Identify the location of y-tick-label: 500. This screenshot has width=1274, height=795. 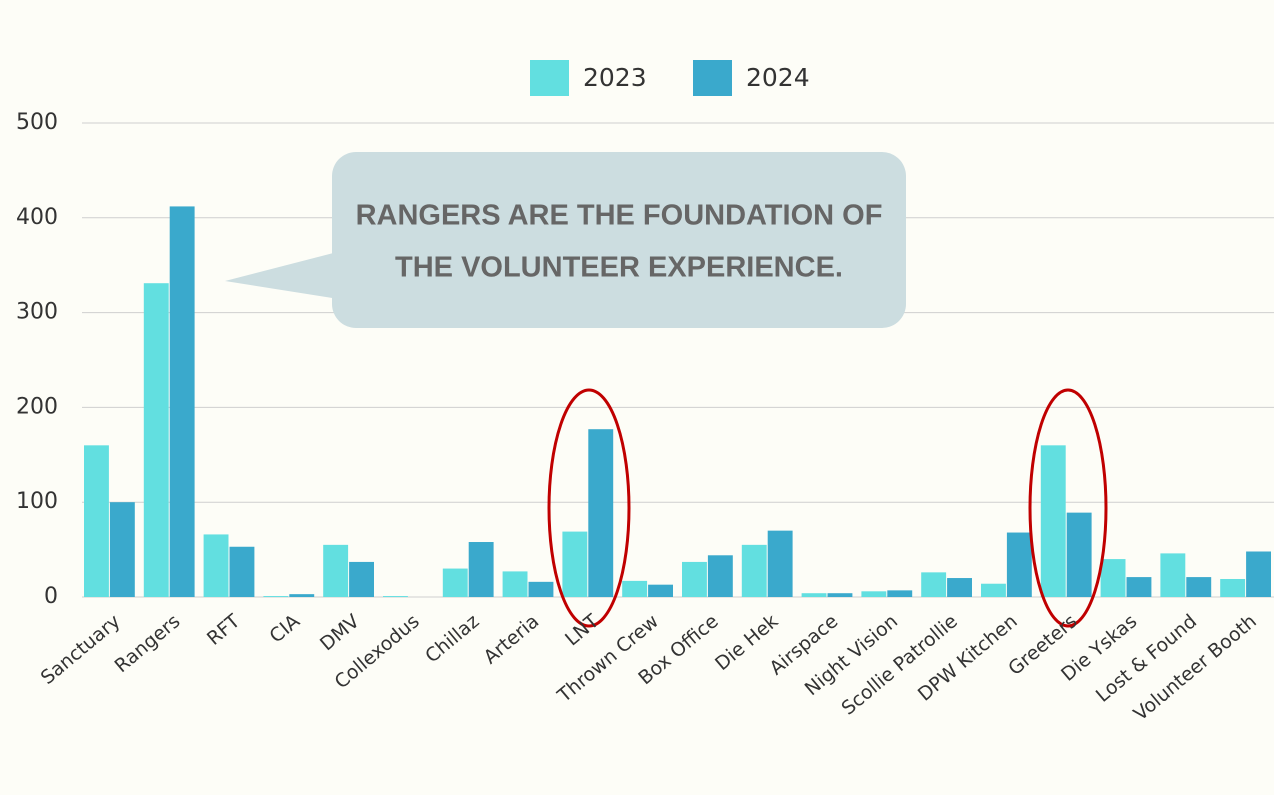
(37, 122).